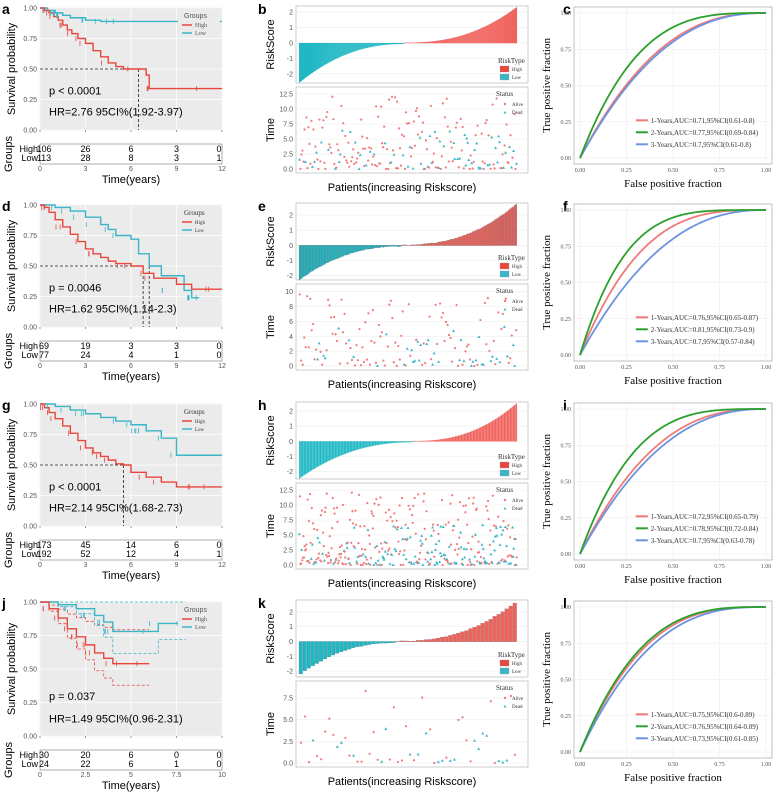 This screenshot has width=784, height=799. Describe the element at coordinates (30, 737) in the screenshot. I see `y-tick-label: 0.00` at that location.